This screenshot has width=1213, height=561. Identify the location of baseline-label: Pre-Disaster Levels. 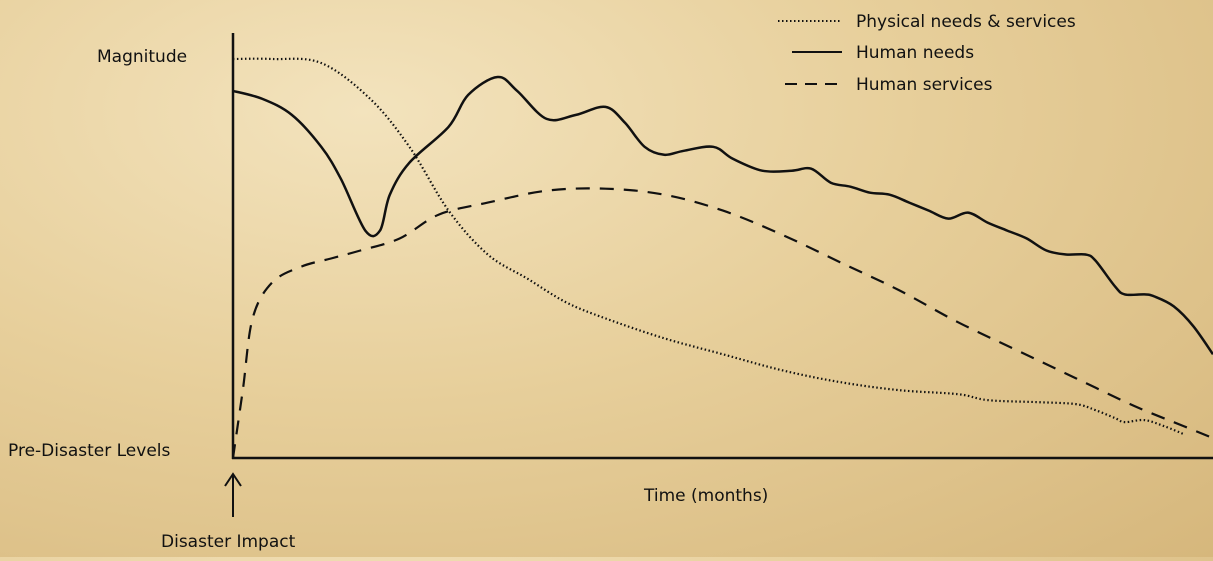
(89, 451).